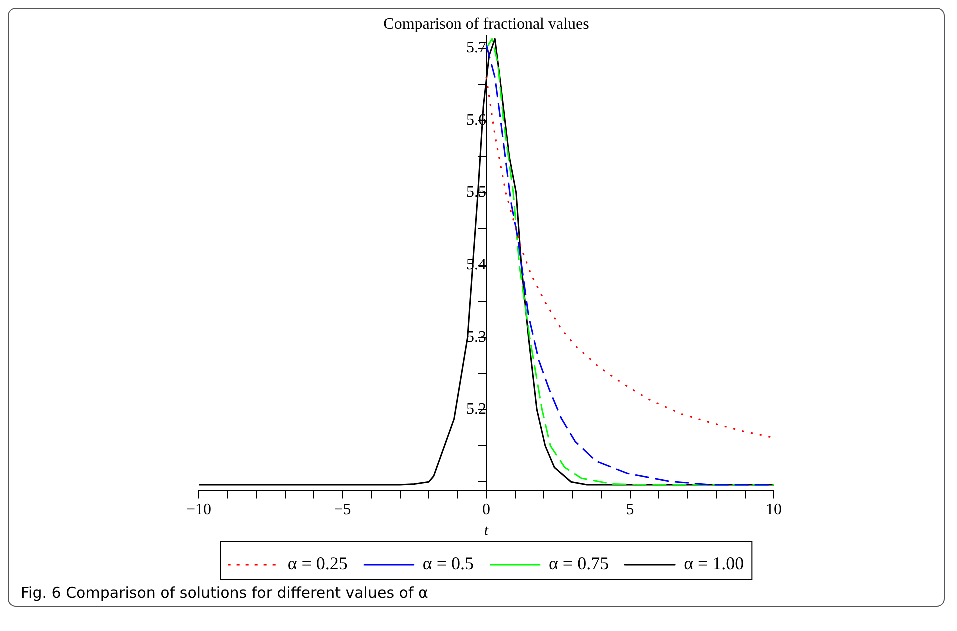 The width and height of the screenshot is (957, 631). I want to click on chart-title: Comparison of fractional values, so click(487, 24).